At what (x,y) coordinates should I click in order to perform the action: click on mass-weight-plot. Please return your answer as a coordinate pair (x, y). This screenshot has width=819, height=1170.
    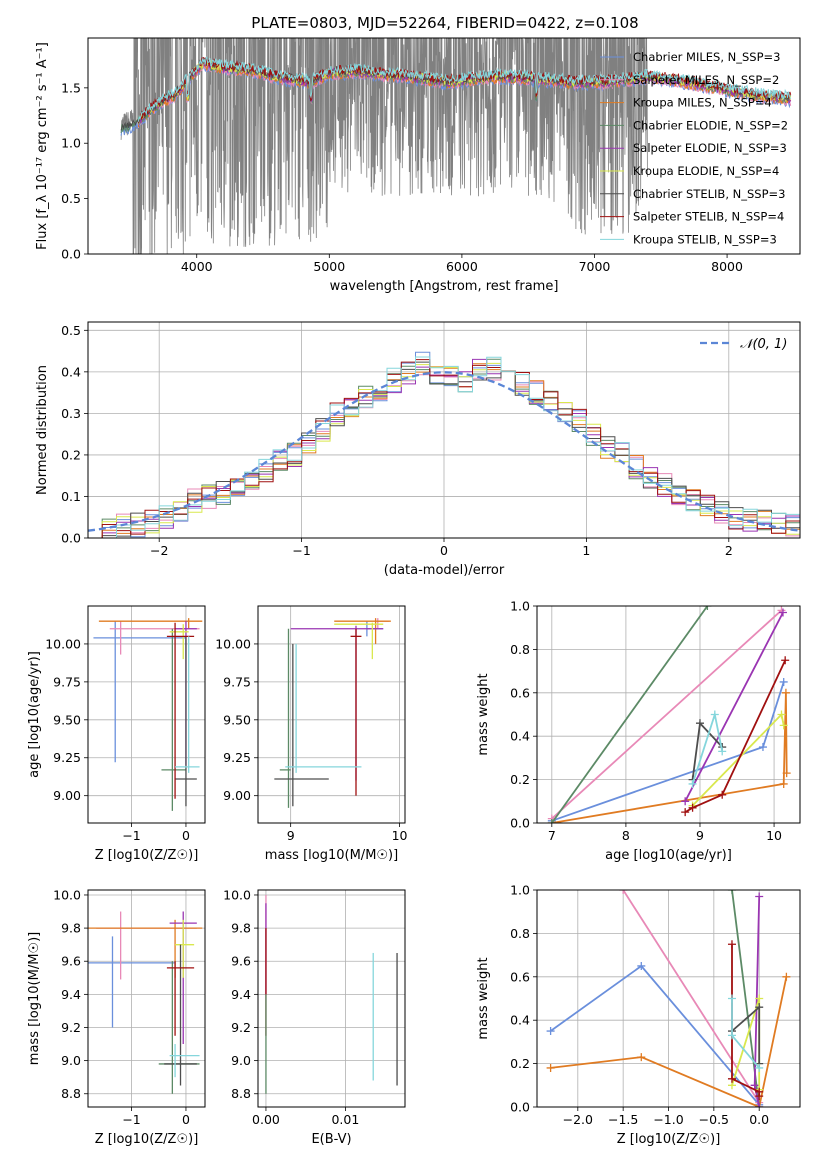
    Looking at the image, I should click on (669, 714).